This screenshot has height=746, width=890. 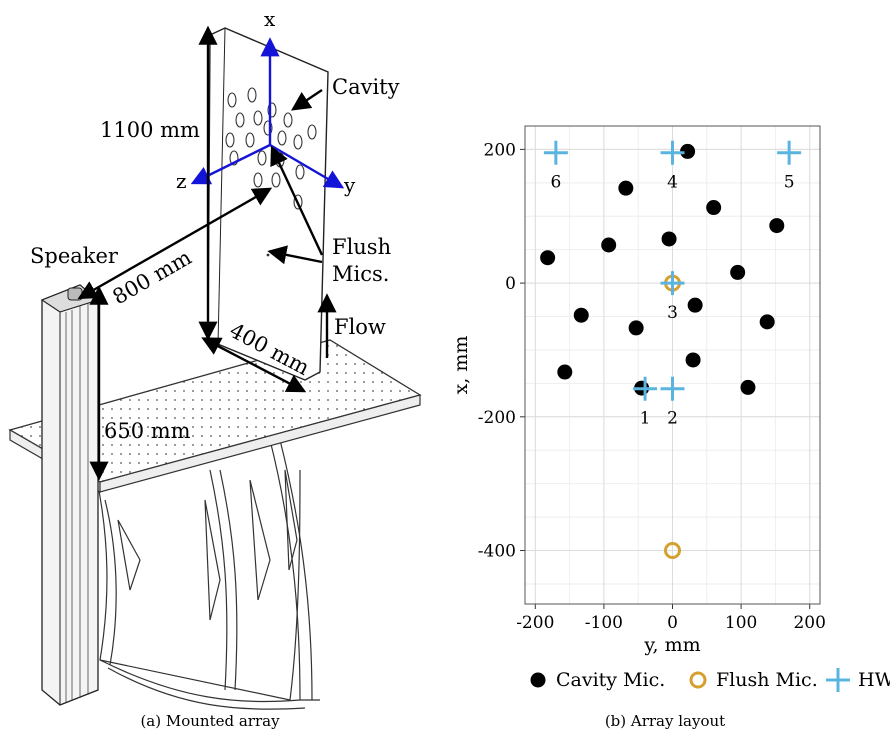 What do you see at coordinates (838, 680) in the screenshot?
I see `legend-hwa-marker` at bounding box center [838, 680].